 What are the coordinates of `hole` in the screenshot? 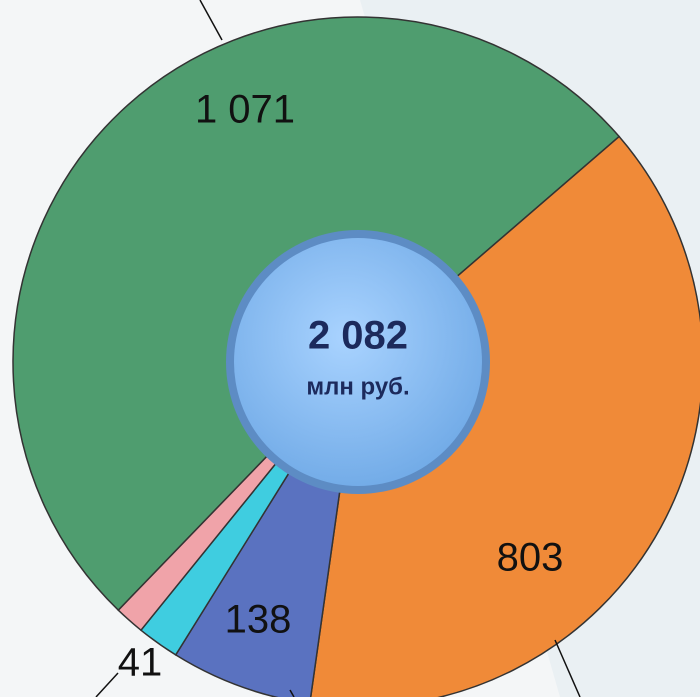 It's located at (358, 362).